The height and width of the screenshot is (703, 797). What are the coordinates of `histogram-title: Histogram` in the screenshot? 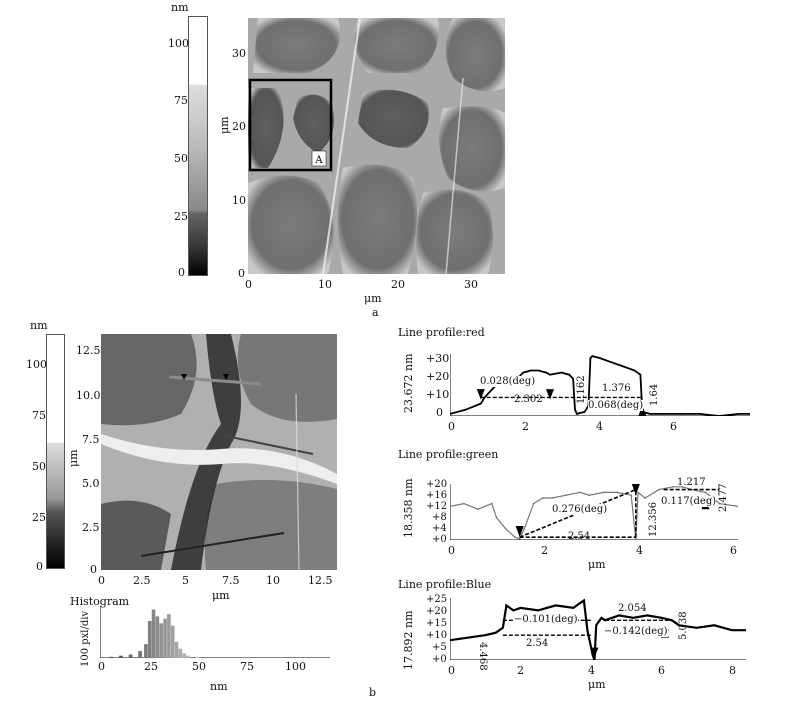 It's located at (100, 601).